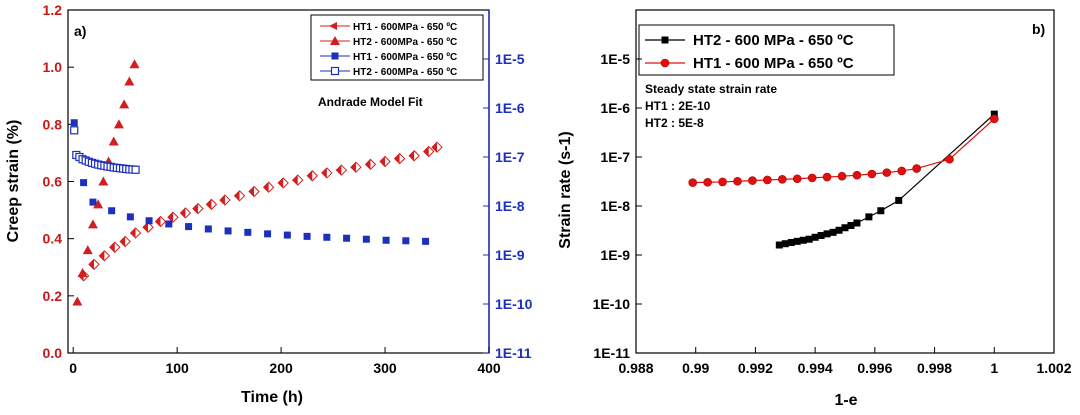 This screenshot has width=1080, height=415. I want to click on legend-b-item-1: HT2 - 600 MPa - 650 ºC, so click(773, 40).